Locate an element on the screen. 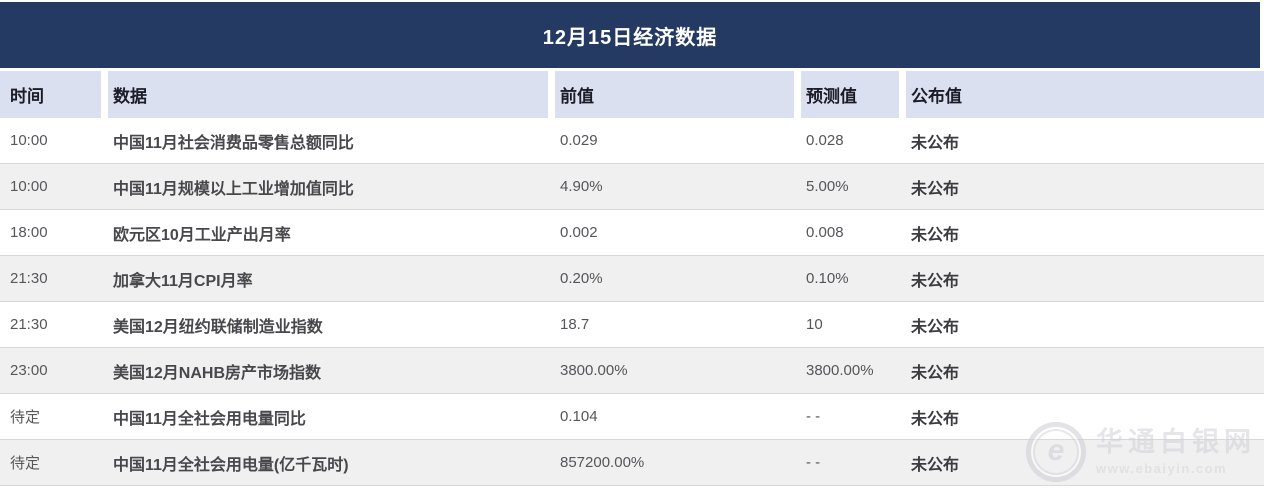 The height and width of the screenshot is (492, 1264). column-header-published: 公布值 is located at coordinates (1085, 94).